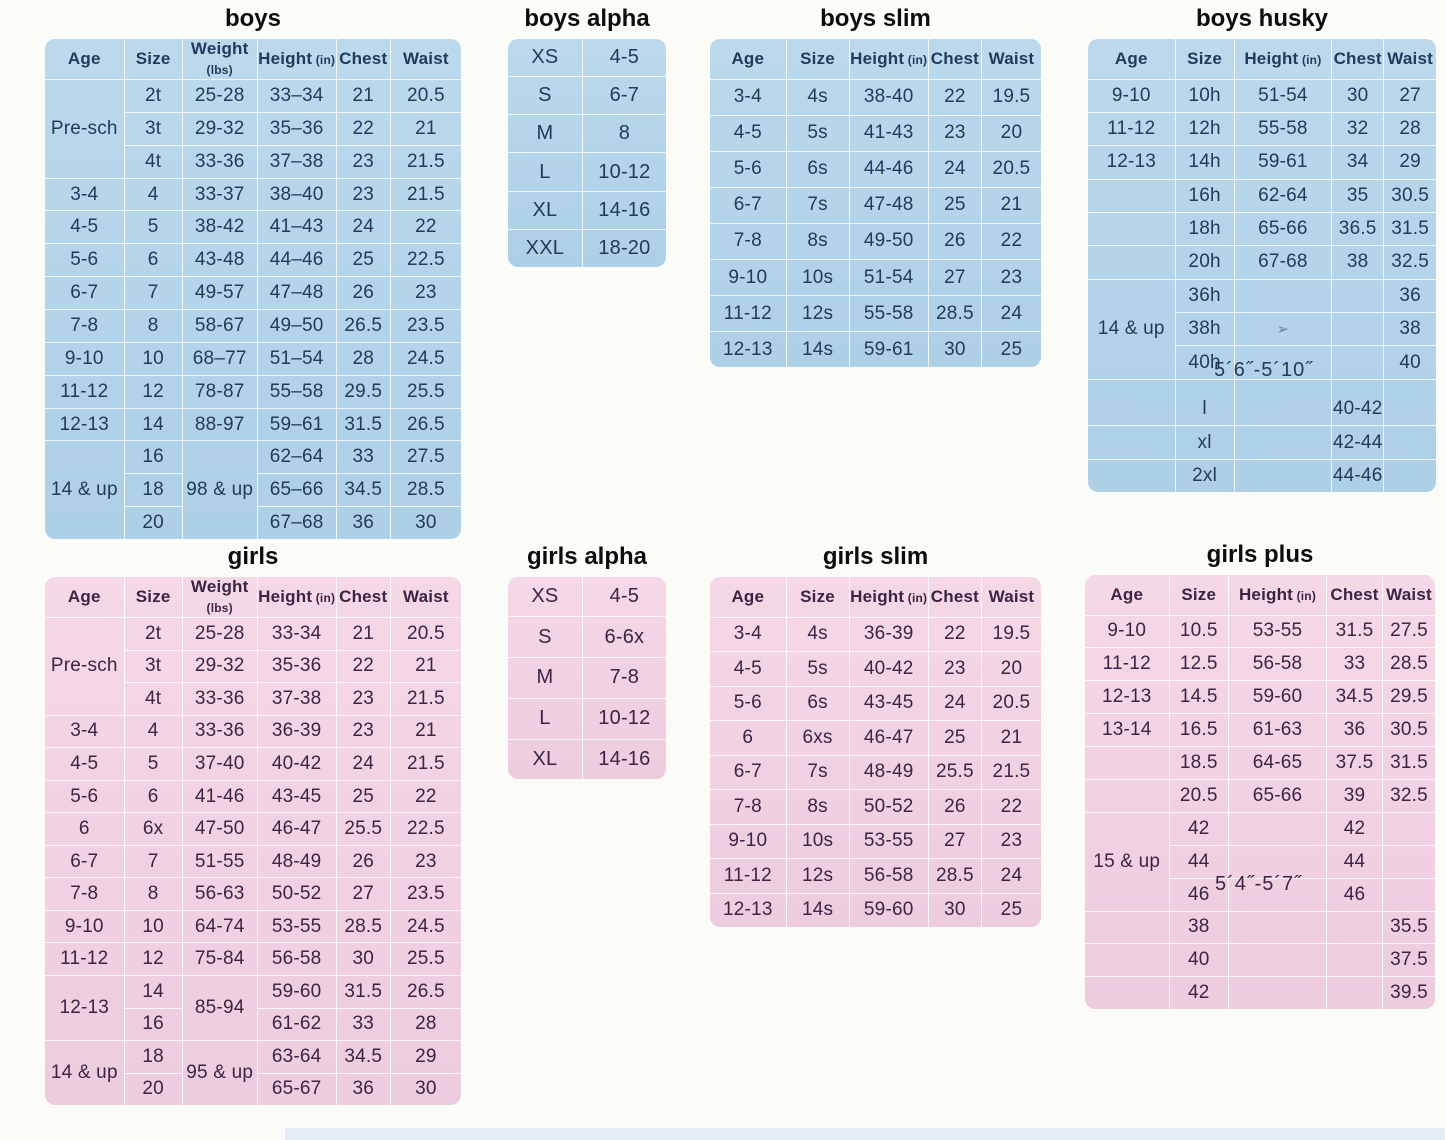 The width and height of the screenshot is (1445, 1140). I want to click on table-cell: Pre-sch, so click(85, 129).